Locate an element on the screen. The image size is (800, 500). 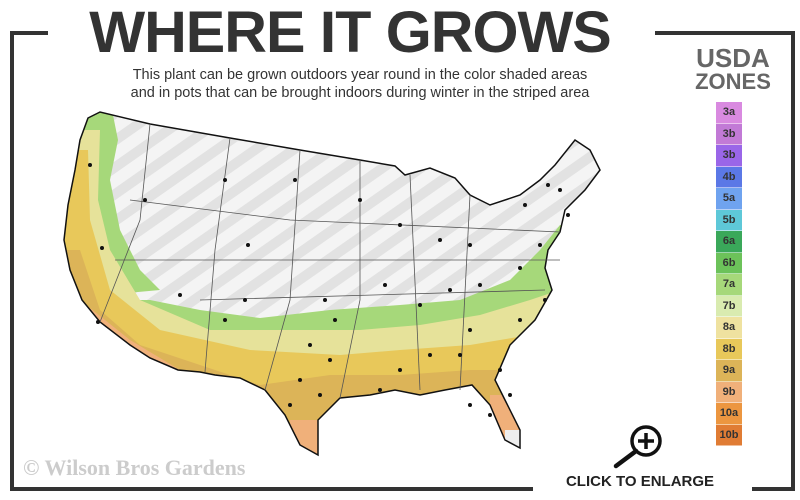
click-to-enlarge-label: CLICK TO ENLARGE is located at coordinates (640, 481).